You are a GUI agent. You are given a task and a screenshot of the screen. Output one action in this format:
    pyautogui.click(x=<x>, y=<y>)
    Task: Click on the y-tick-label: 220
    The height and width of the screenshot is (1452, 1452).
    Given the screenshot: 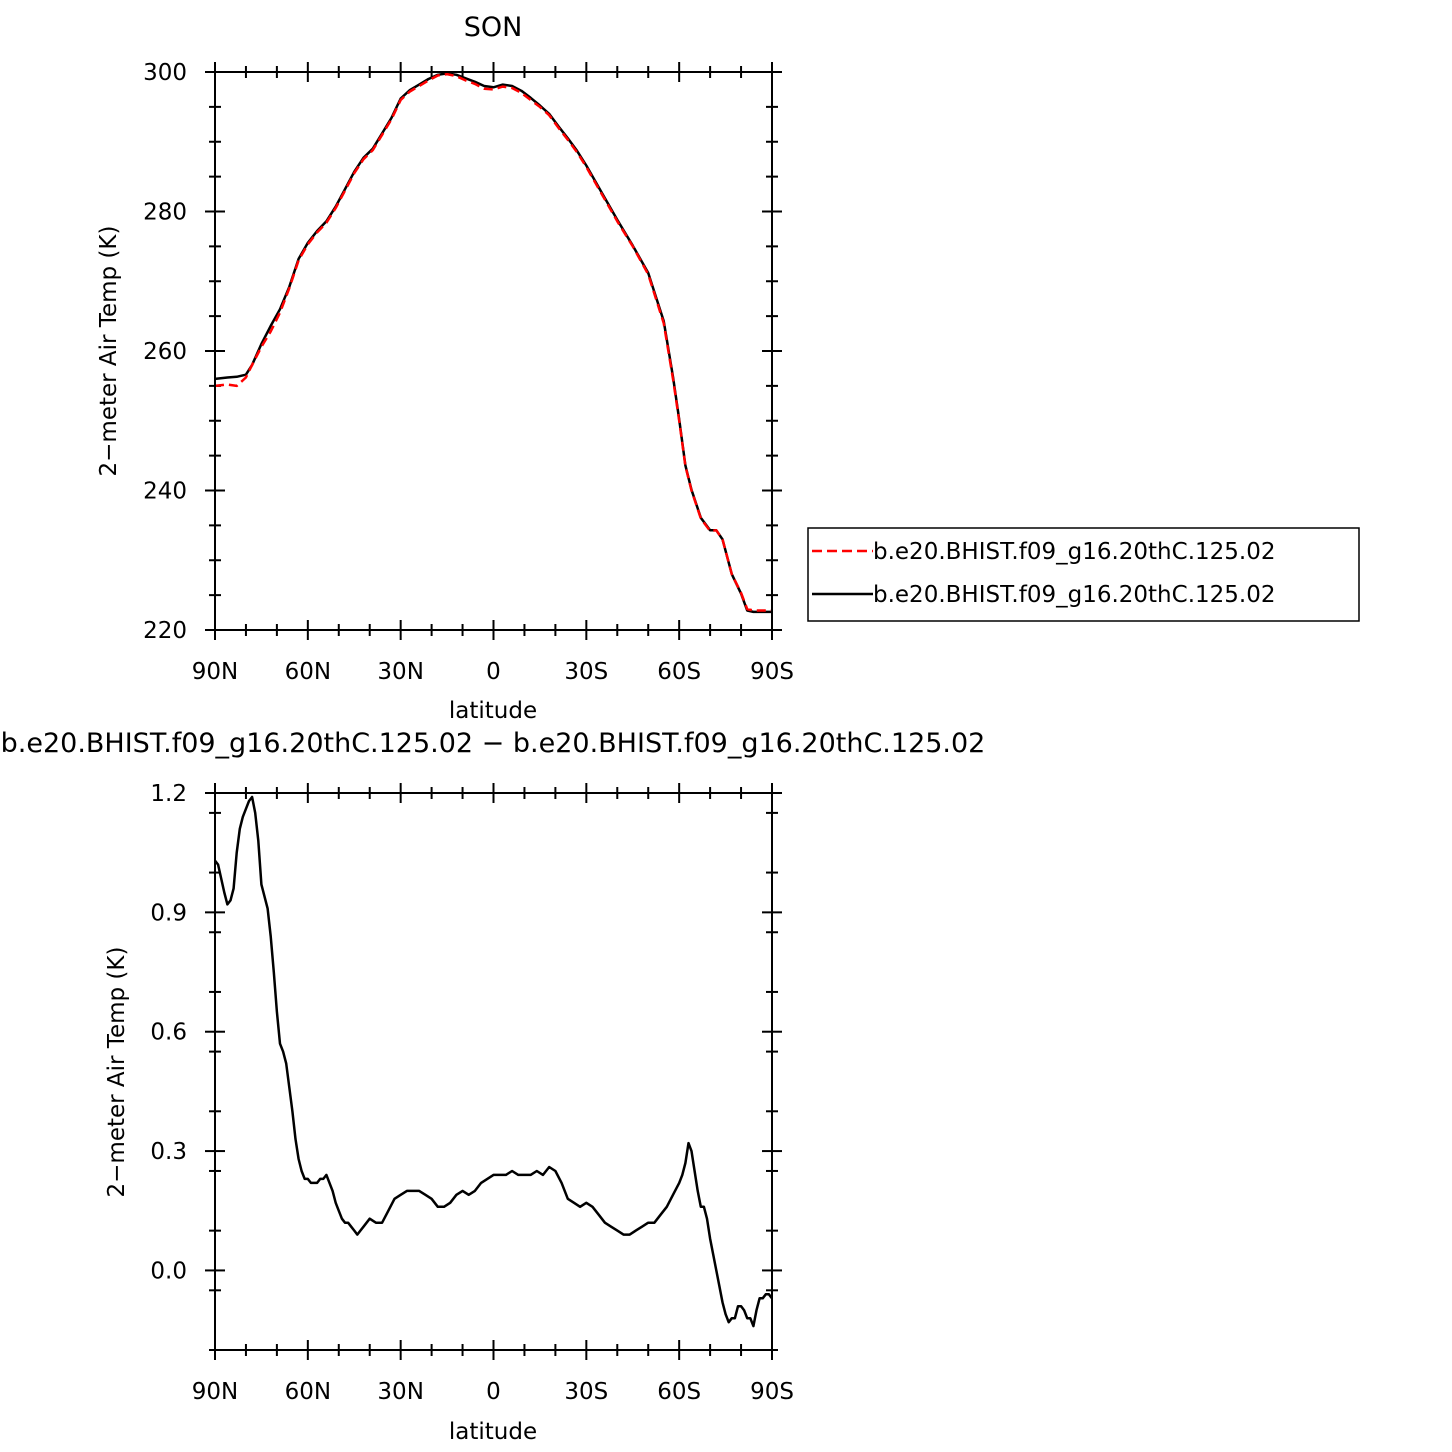 What is the action you would take?
    pyautogui.click(x=165, y=631)
    